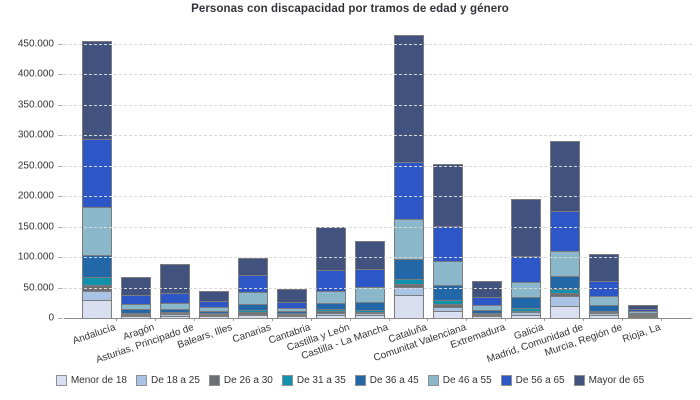  What do you see at coordinates (459, 380) in the screenshot?
I see `legend-item: De 46 a 55` at bounding box center [459, 380].